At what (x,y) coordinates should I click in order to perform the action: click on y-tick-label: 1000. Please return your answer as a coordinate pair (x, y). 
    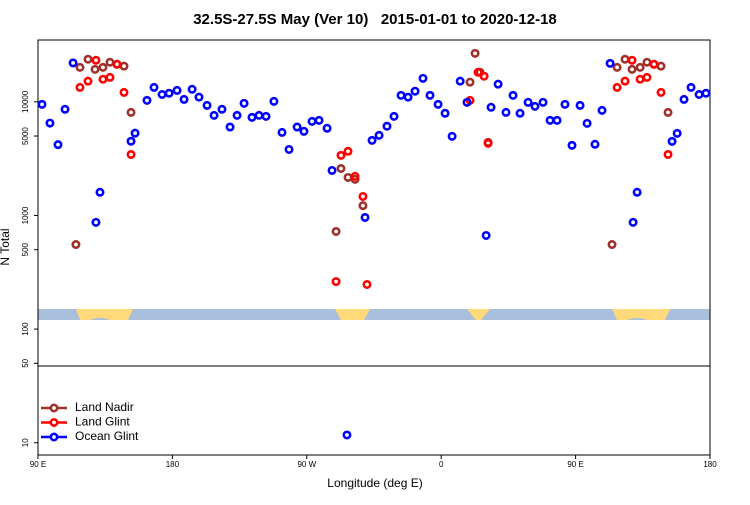
    Looking at the image, I should click on (25, 215).